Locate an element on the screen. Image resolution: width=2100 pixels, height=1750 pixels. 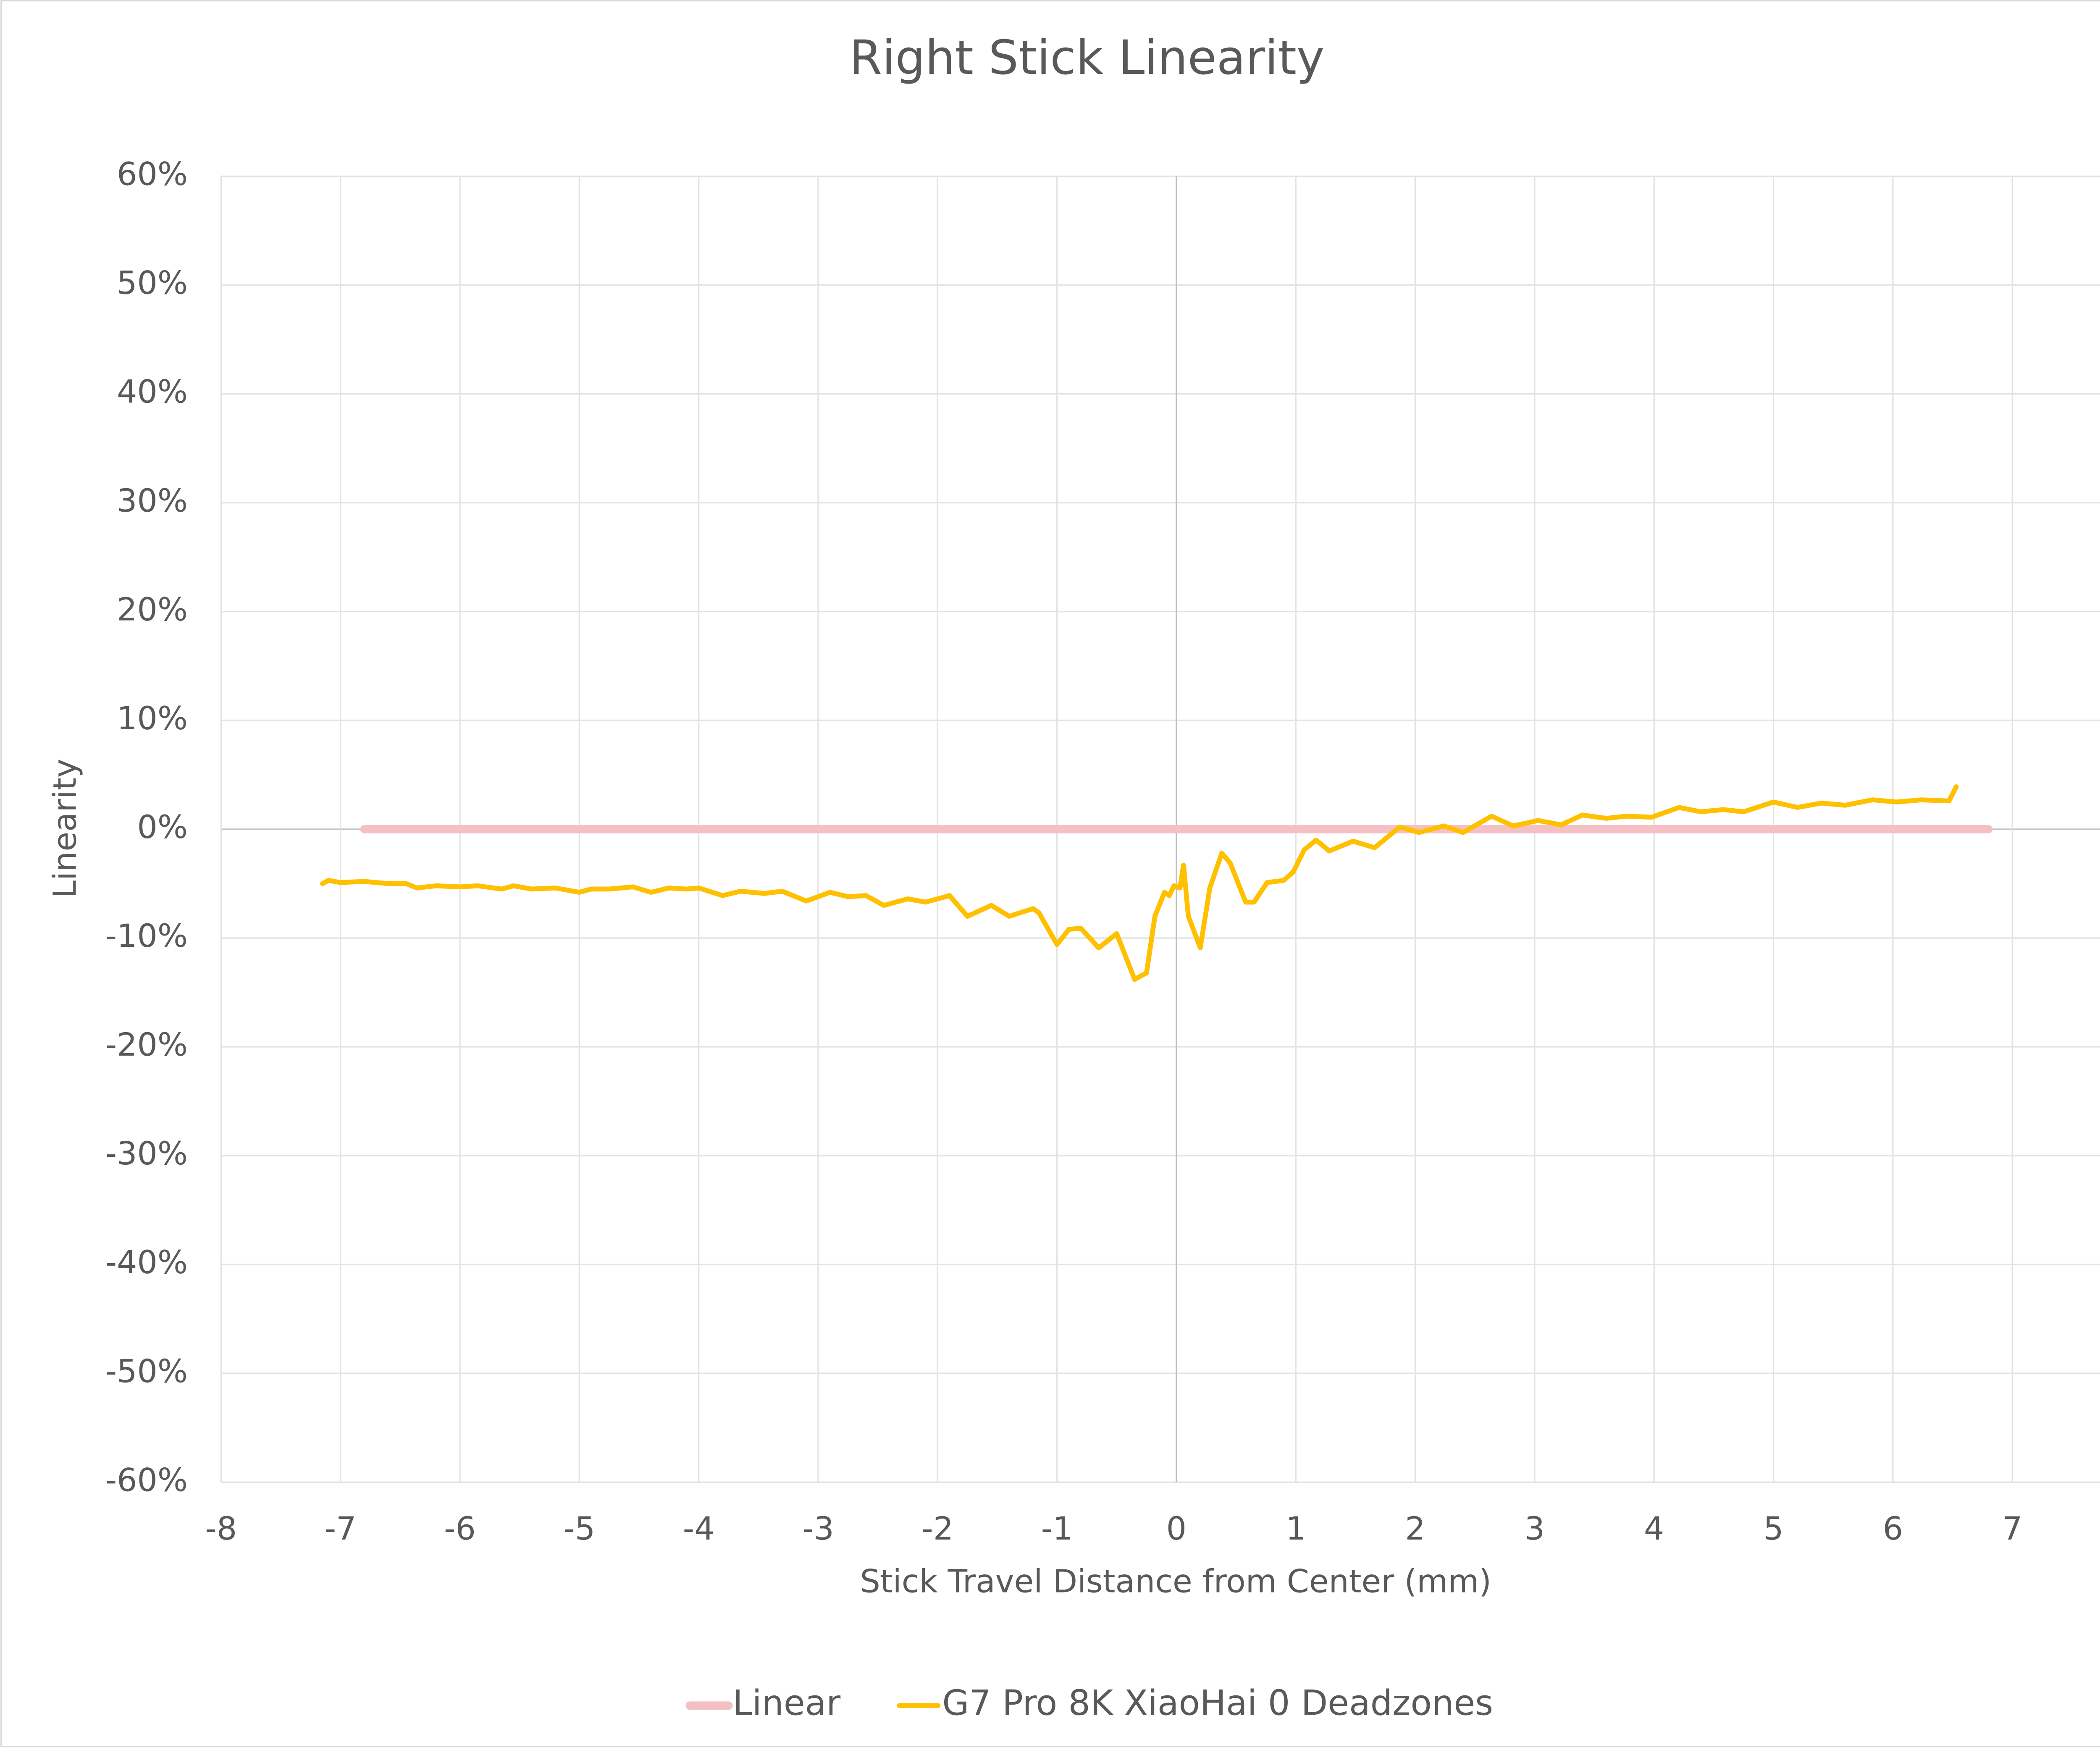
x-tick-label: -5 is located at coordinates (579, 1529).